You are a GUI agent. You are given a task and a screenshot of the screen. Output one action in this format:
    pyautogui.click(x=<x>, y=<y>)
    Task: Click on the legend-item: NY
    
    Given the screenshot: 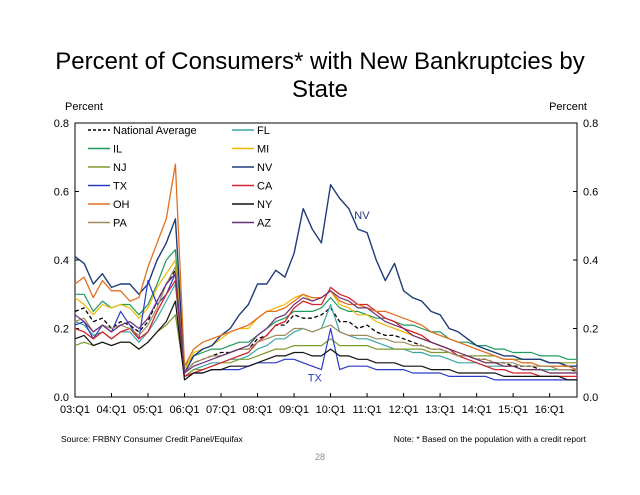 What is the action you would take?
    pyautogui.click(x=252, y=205)
    